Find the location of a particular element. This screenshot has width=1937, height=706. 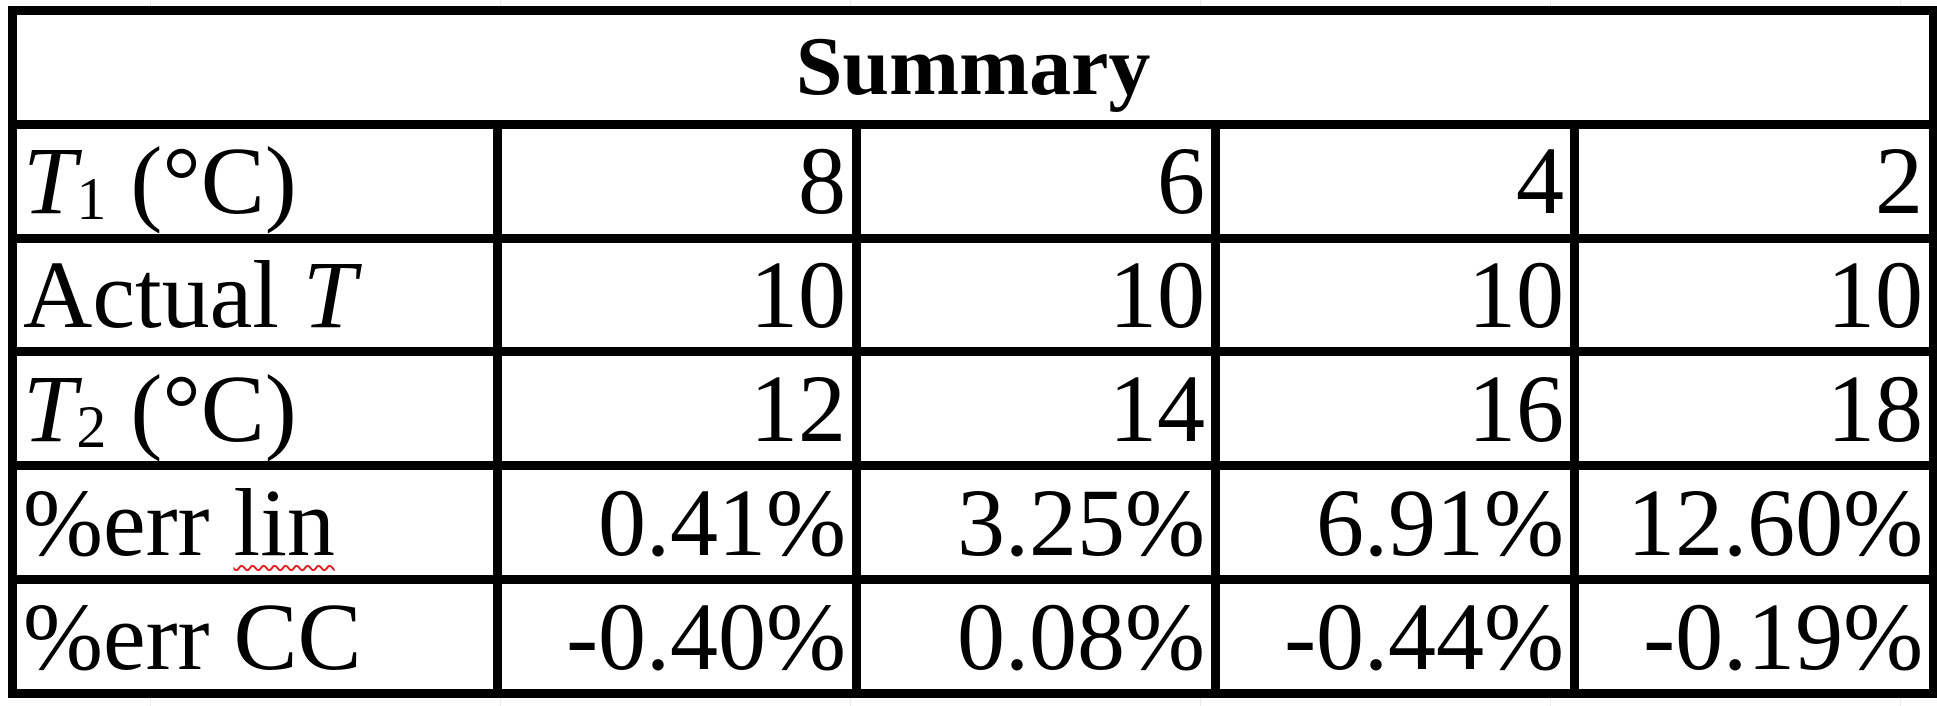

cell-t2-3: 16 is located at coordinates (1395, 409).